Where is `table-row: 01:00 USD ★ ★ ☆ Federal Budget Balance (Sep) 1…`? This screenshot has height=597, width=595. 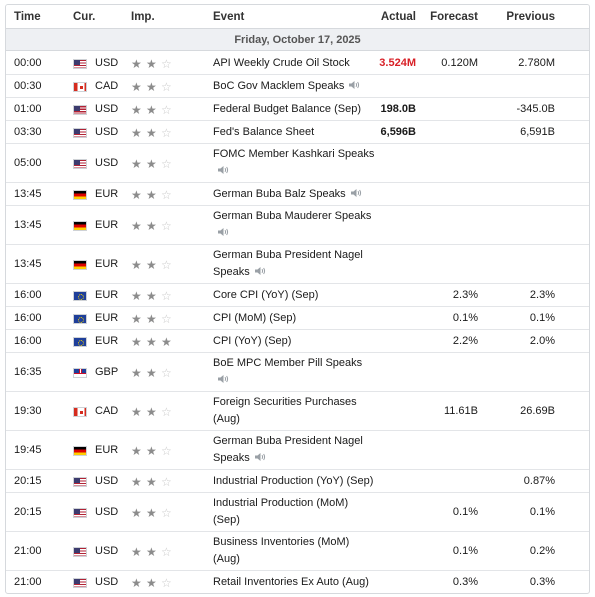 table-row: 01:00 USD ★ ★ ☆ Federal Budget Balance (Sep) 1… is located at coordinates (297, 109).